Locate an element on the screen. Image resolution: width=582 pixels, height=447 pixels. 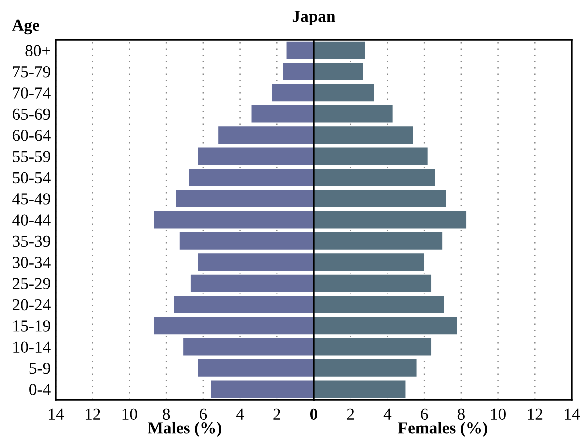
y-tick-label: 15-19 is located at coordinates (32, 326).